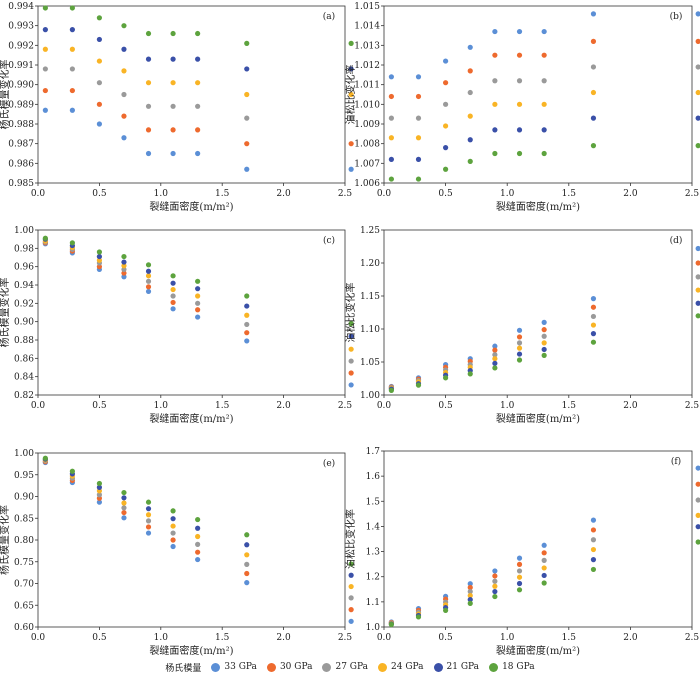 This screenshot has height=679, width=700. I want to click on x-tick-label: 2.5, so click(345, 194).